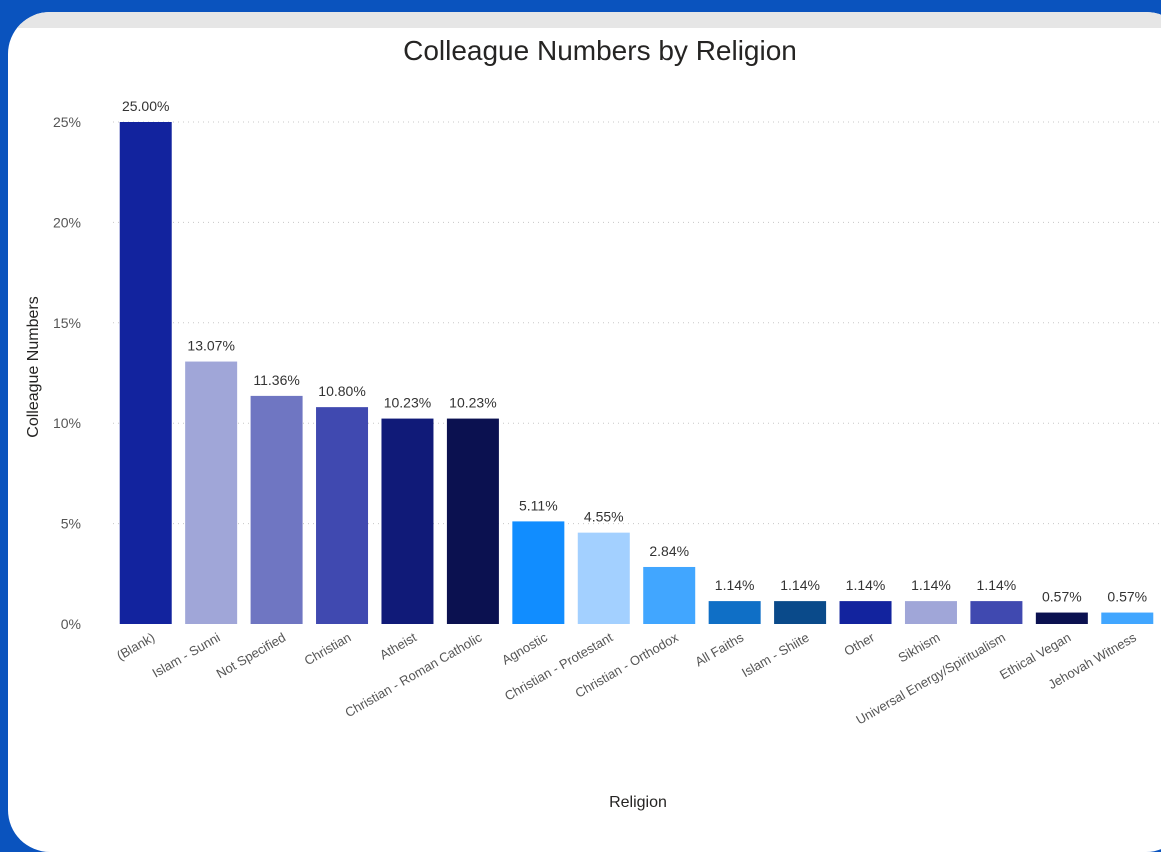 The image size is (1161, 852). What do you see at coordinates (559, 666) in the screenshot?
I see `category-label: Christian - Protestant` at bounding box center [559, 666].